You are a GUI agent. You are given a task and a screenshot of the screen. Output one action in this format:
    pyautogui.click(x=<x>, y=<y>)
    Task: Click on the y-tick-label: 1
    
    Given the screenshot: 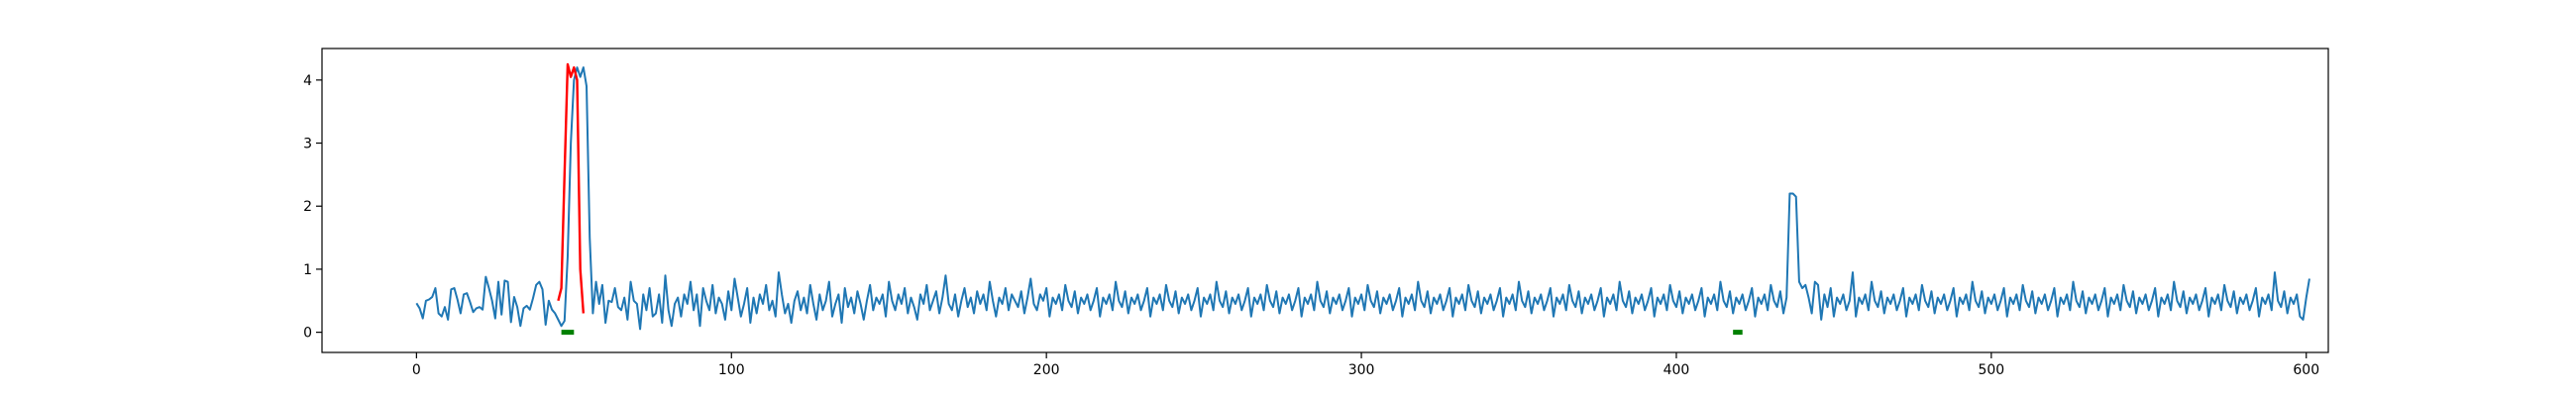 What is the action you would take?
    pyautogui.click(x=307, y=270)
    